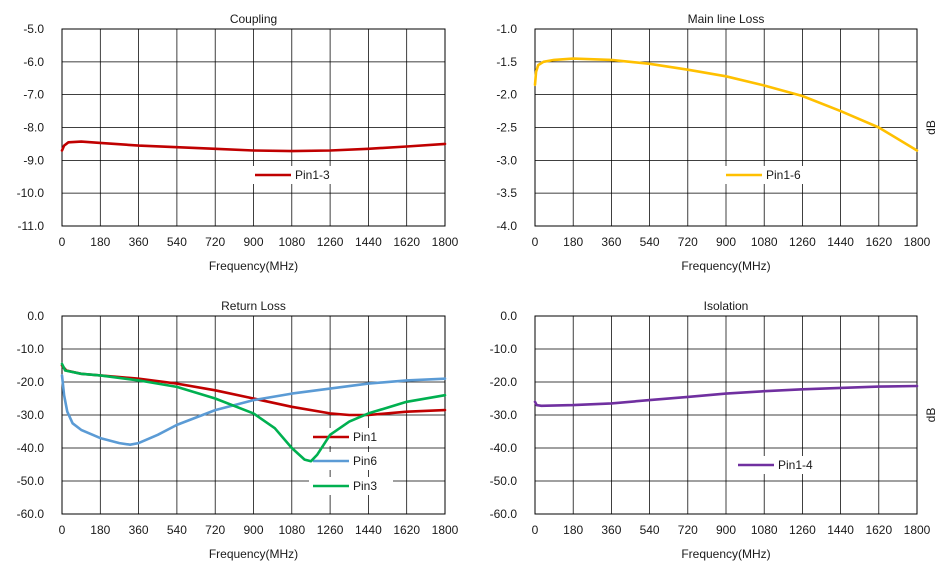 Image resolution: width=941 pixels, height=566 pixels. I want to click on y-tick-label: -11.0, so click(31, 226).